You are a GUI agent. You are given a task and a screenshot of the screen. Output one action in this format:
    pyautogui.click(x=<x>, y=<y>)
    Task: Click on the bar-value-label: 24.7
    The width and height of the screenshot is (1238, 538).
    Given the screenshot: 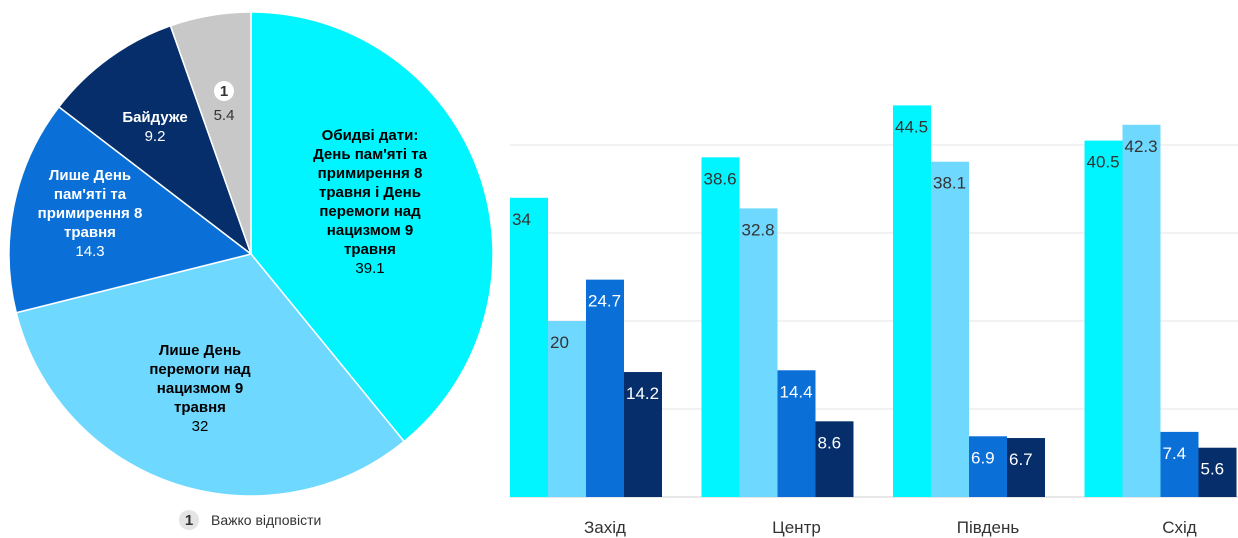 What is the action you would take?
    pyautogui.click(x=604, y=301)
    